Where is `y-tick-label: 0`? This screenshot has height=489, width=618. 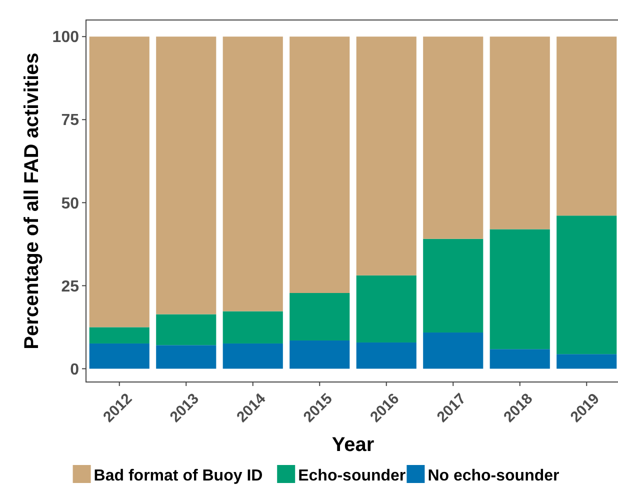
y-tick-label: 0 is located at coordinates (75, 369).